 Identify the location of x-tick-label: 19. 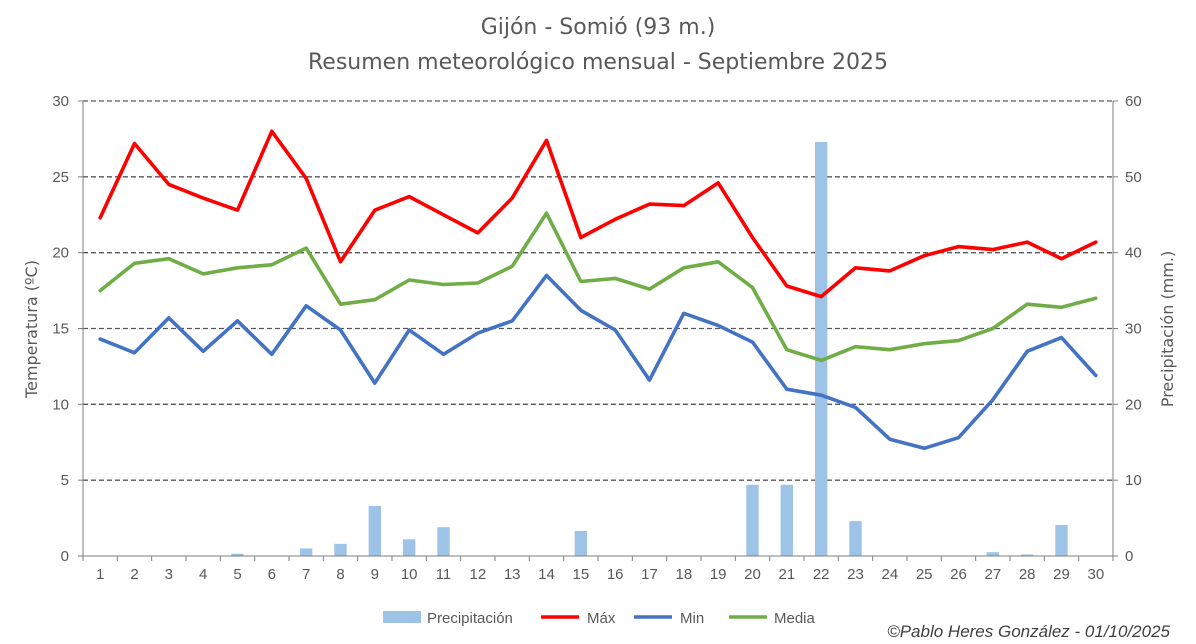
(718, 574).